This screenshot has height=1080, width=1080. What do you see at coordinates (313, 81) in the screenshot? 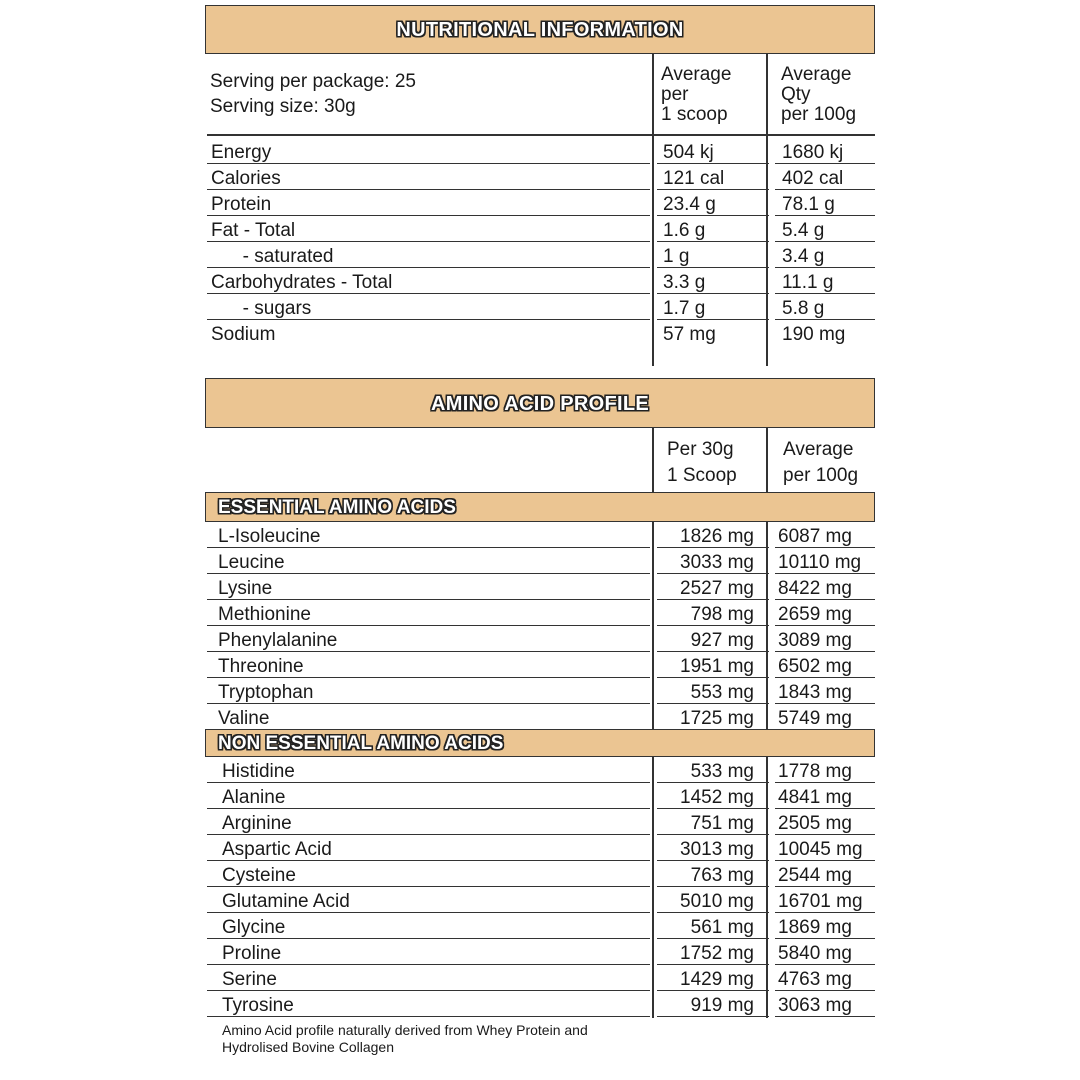
I see `serving-per-package: Serving per package: 25` at bounding box center [313, 81].